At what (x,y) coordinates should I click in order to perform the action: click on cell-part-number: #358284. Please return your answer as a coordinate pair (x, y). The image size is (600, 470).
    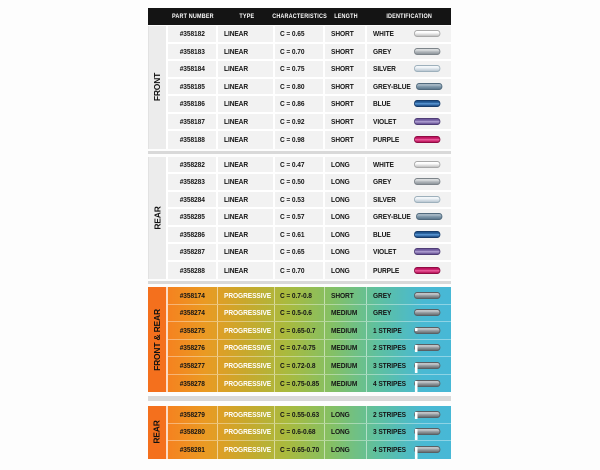
    Looking at the image, I should click on (193, 199).